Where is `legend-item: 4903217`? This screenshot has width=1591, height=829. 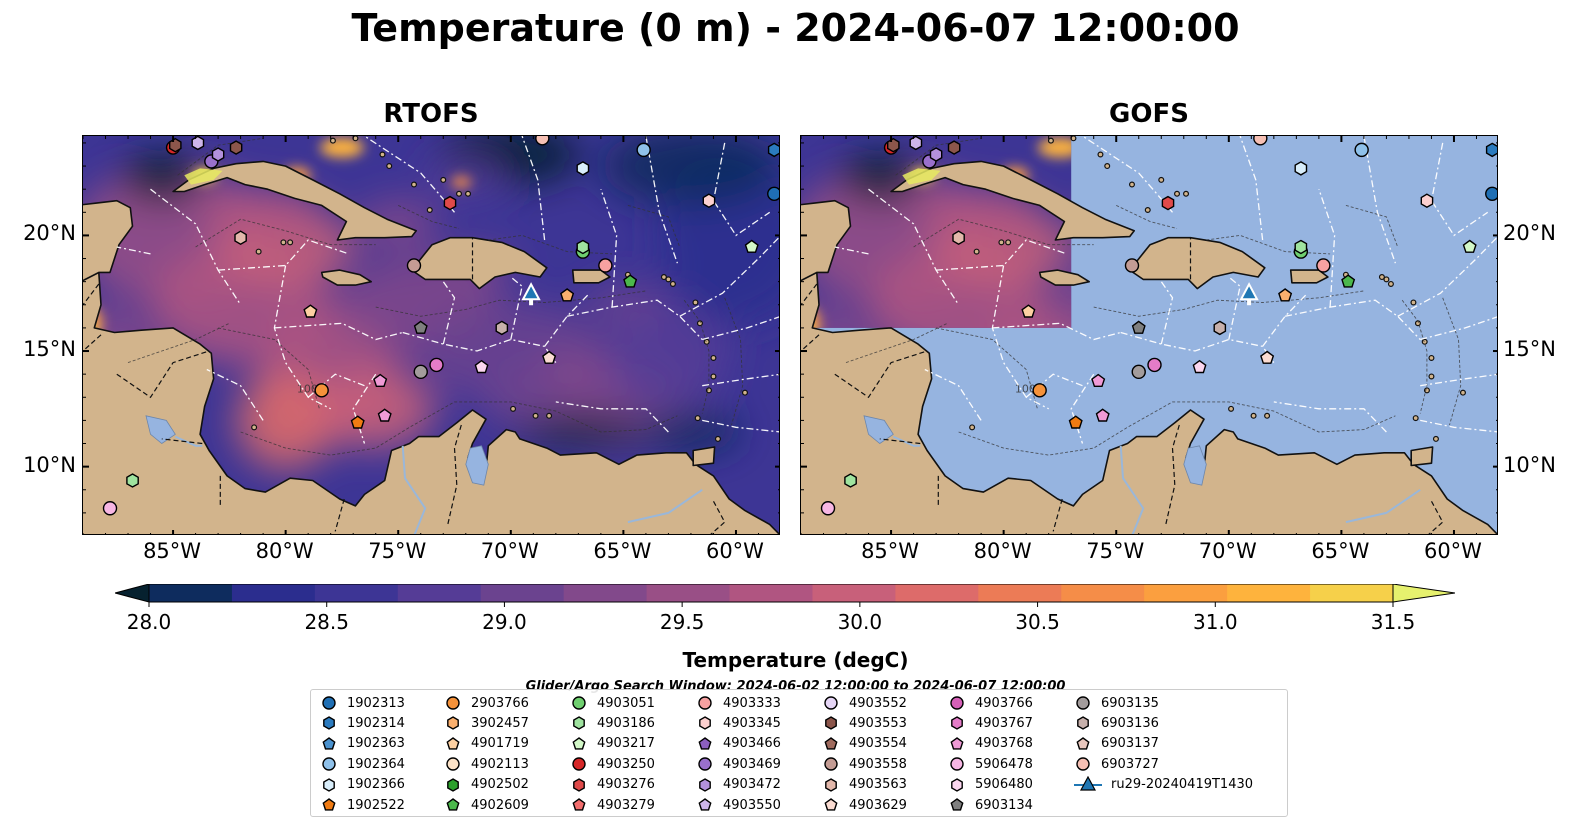 legend-item: 4903217 is located at coordinates (612, 744).